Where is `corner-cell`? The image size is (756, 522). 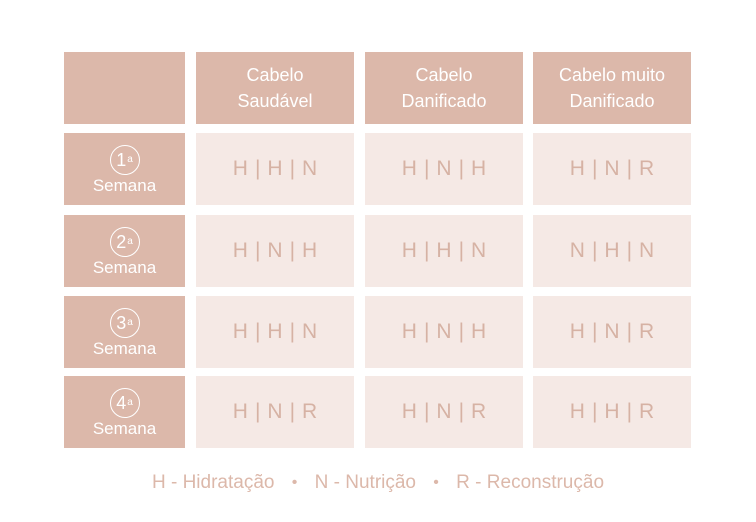 corner-cell is located at coordinates (124, 88).